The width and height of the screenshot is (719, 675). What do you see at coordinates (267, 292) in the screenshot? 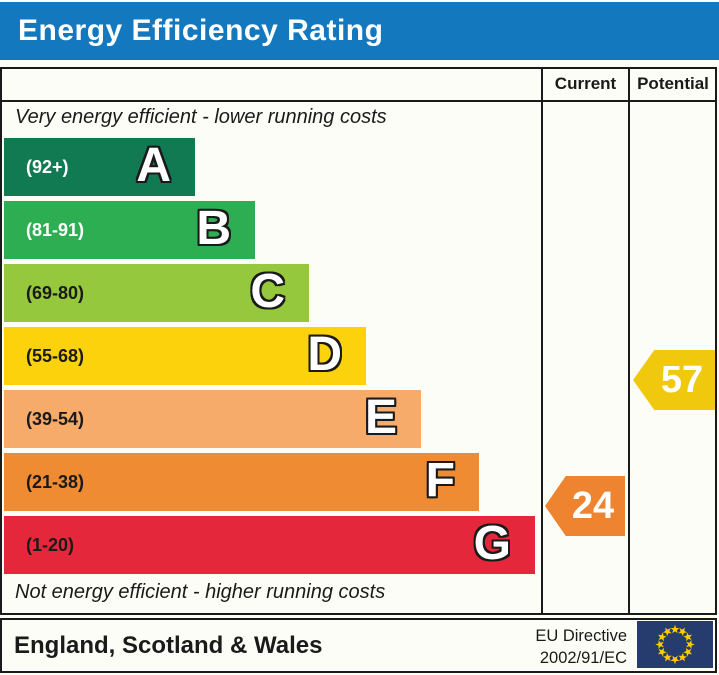
I see `band-grade-letter: C` at bounding box center [267, 292].